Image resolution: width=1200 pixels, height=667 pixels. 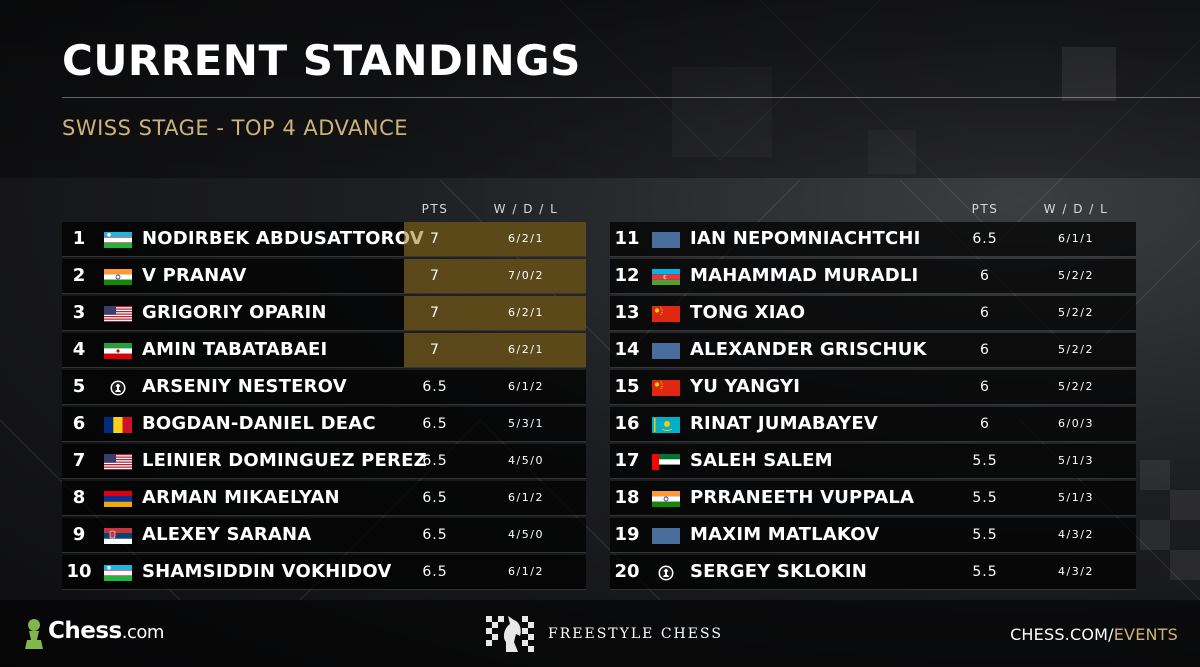 I want to click on rank-number: 13, so click(x=627, y=312).